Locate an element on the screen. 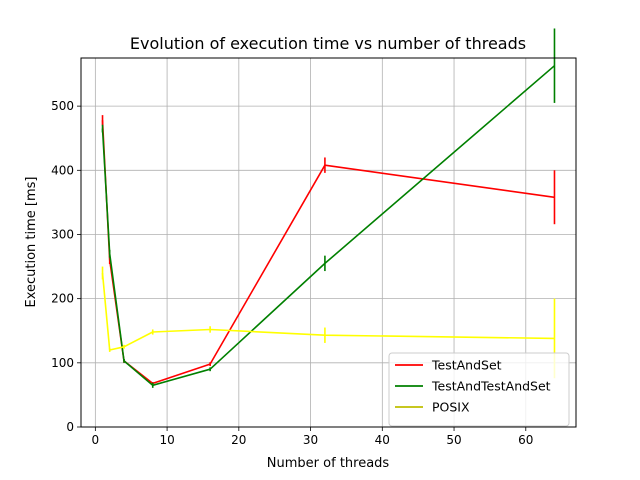 Image resolution: width=640 pixels, height=480 pixels. y-tick-label-1: 100 is located at coordinates (62, 363).